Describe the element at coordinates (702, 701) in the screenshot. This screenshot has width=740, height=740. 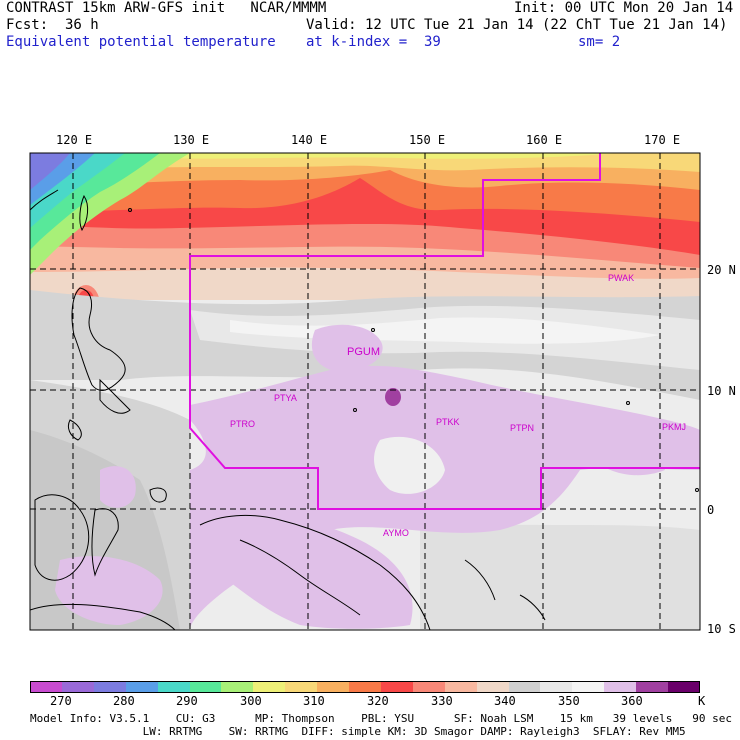
I see `colorbar-unit: K` at that location.